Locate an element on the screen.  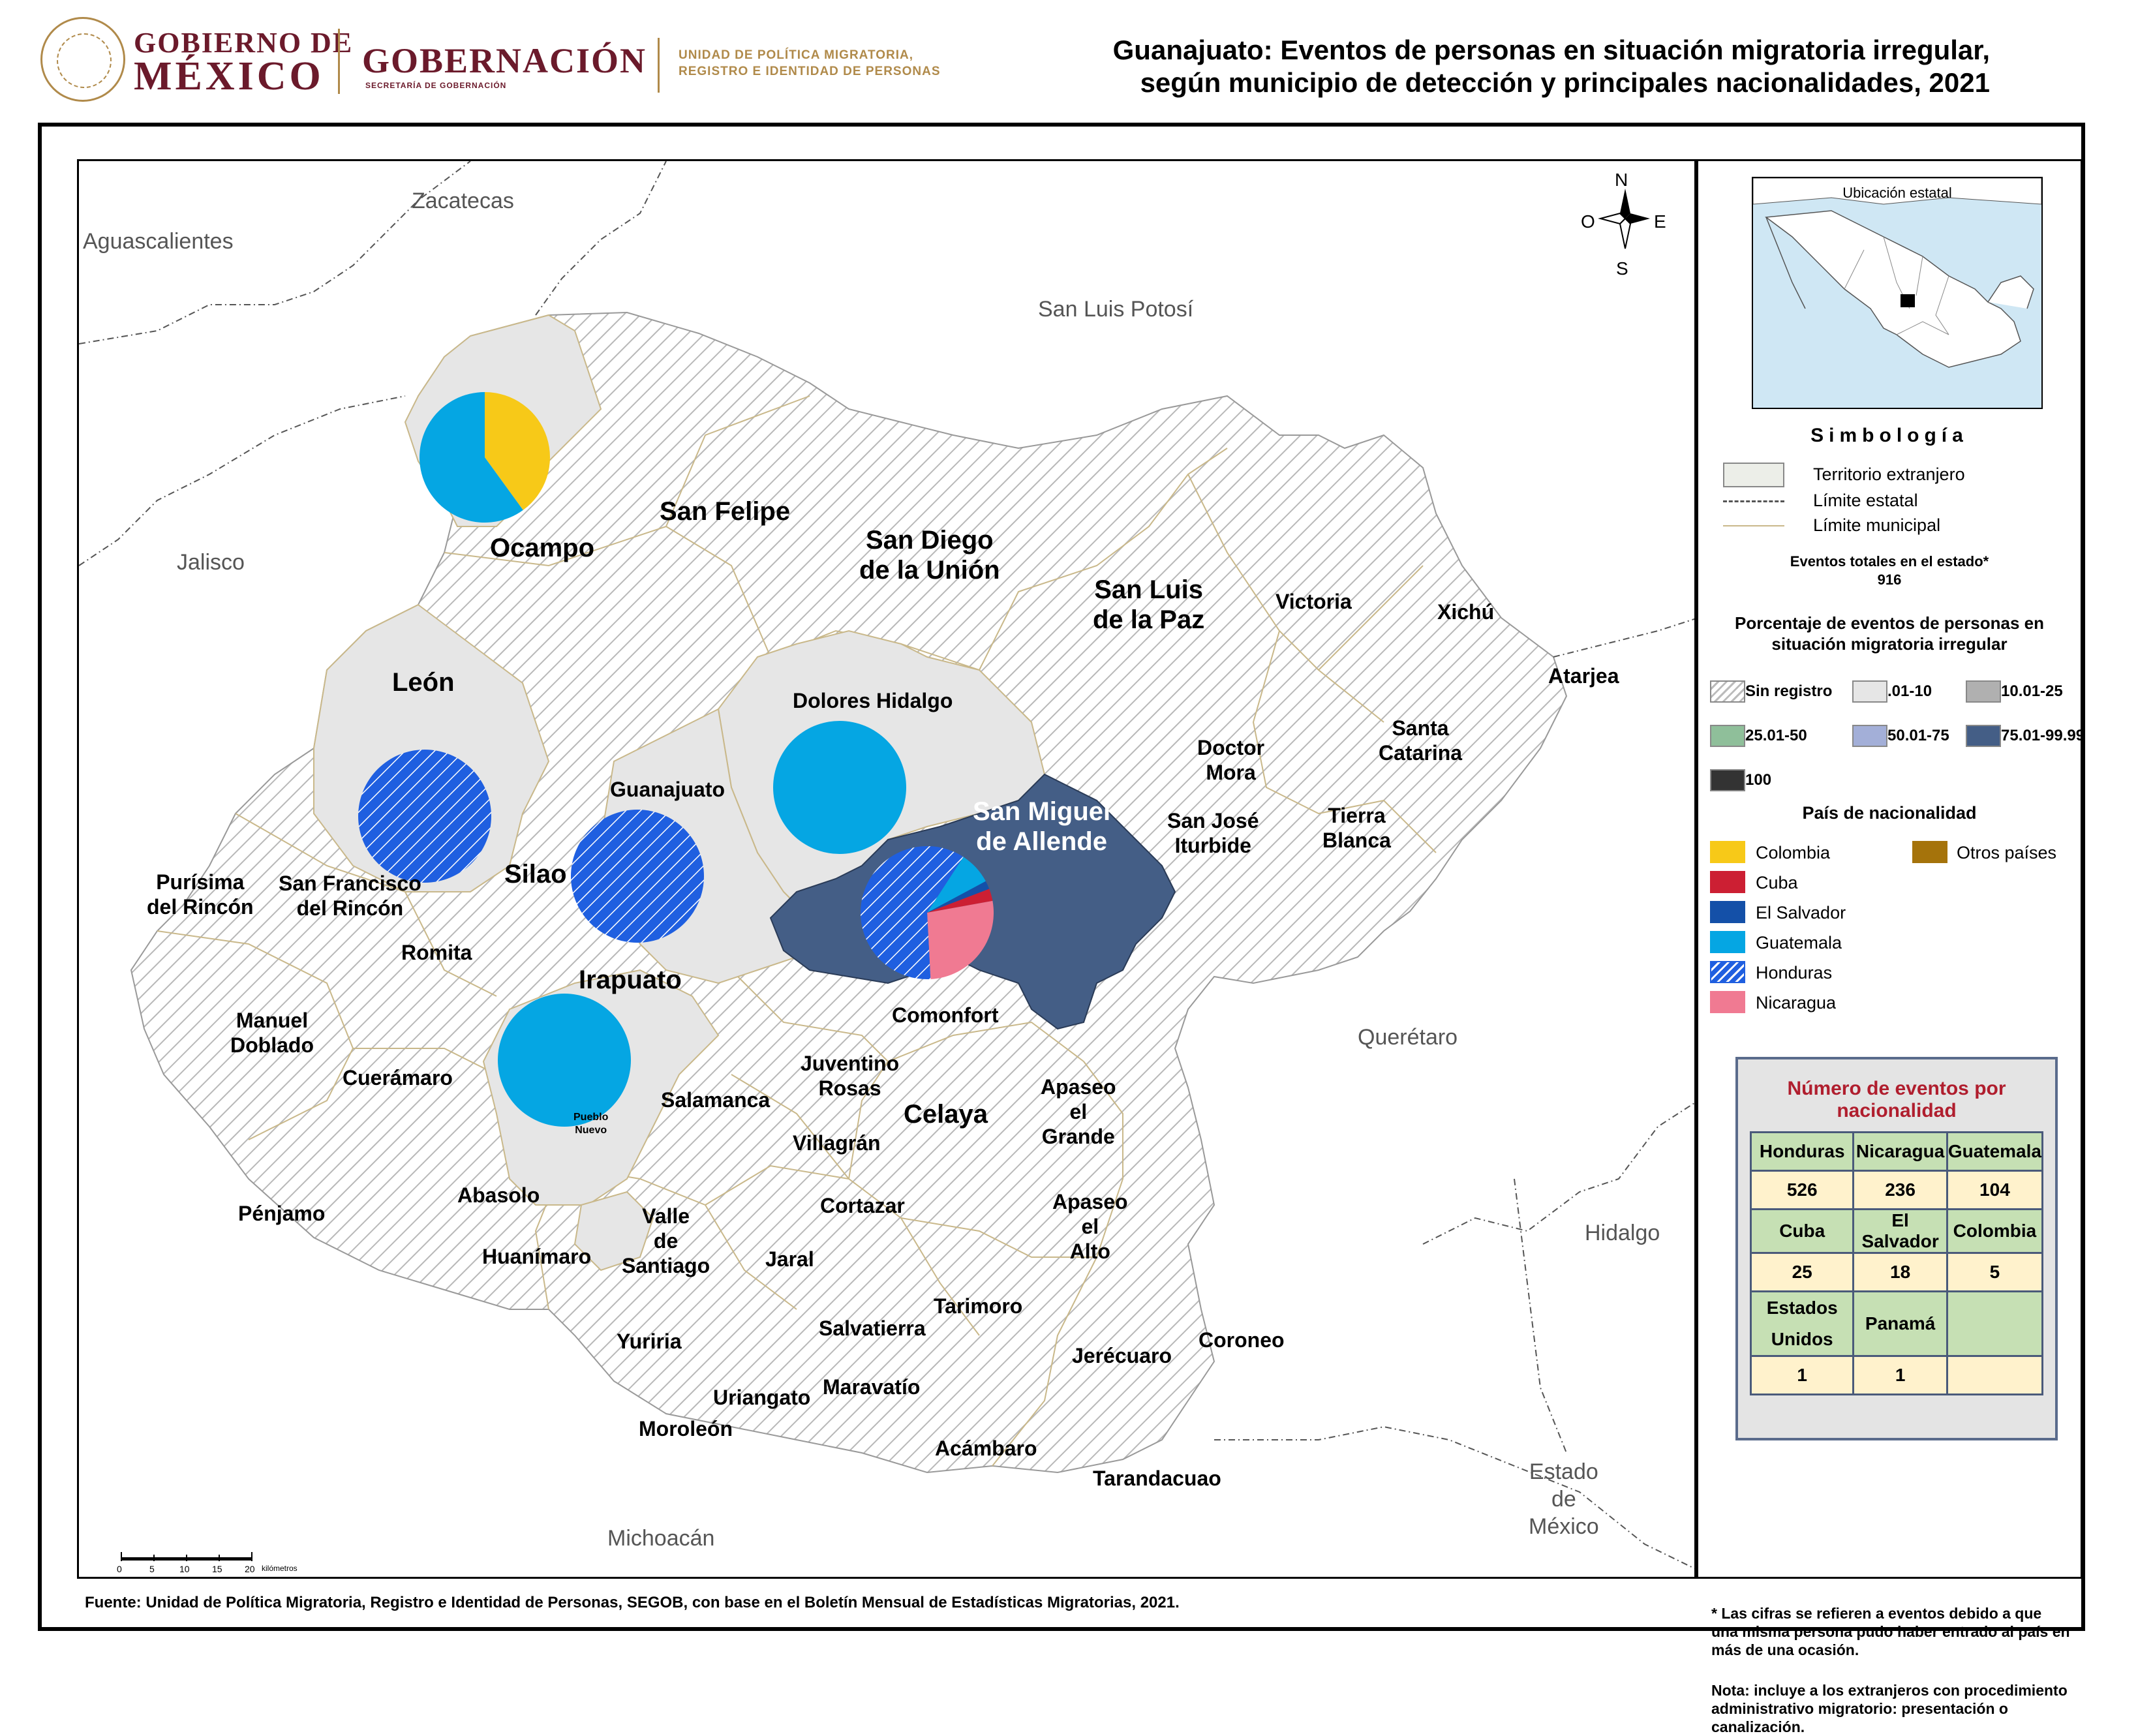
sc-line-1: Santa is located at coordinates (1420, 728).